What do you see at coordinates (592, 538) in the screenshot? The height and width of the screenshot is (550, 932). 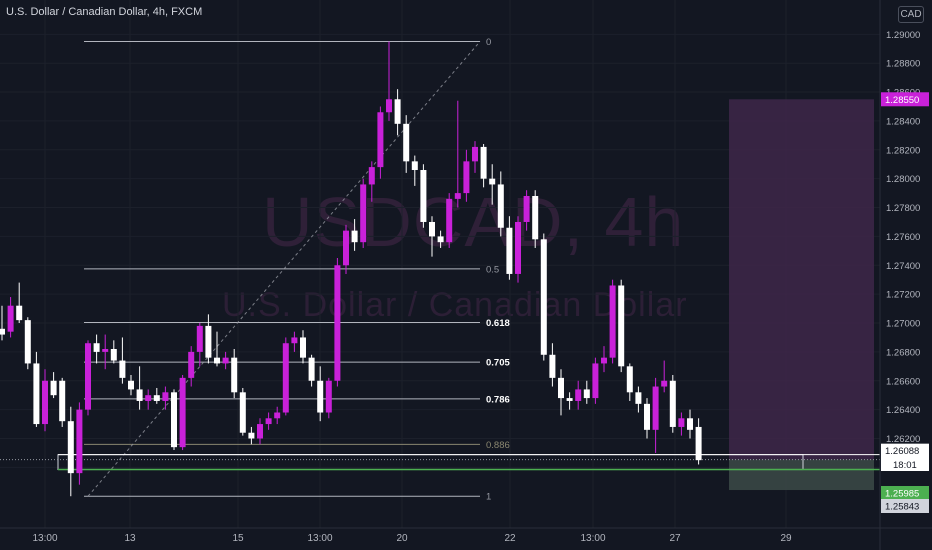 I see `time-axis-tick: 13:00` at bounding box center [592, 538].